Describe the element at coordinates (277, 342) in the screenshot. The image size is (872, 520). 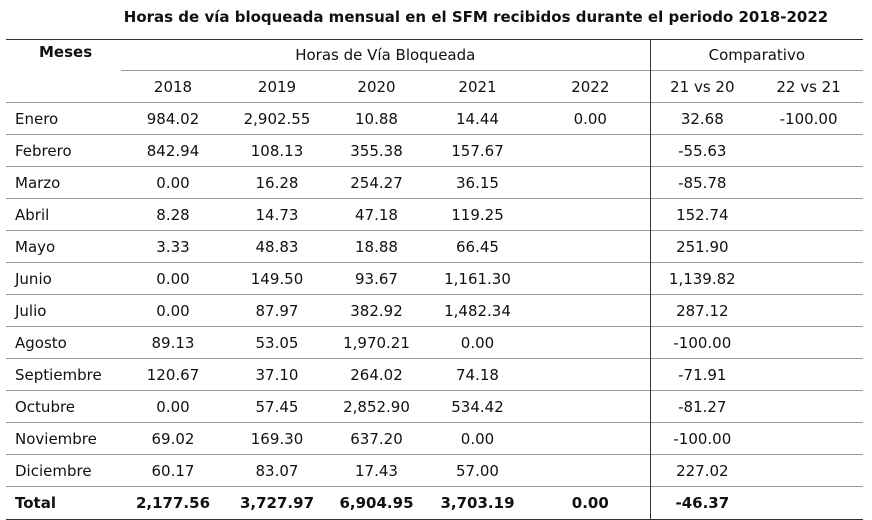
I see `value-cell: 53.05` at that location.